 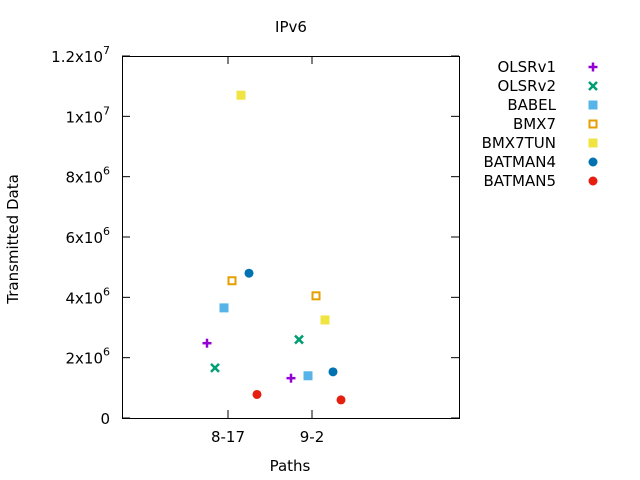 What do you see at coordinates (267, 251) in the screenshot?
I see `x-axis: 8-17 9-2` at bounding box center [267, 251].